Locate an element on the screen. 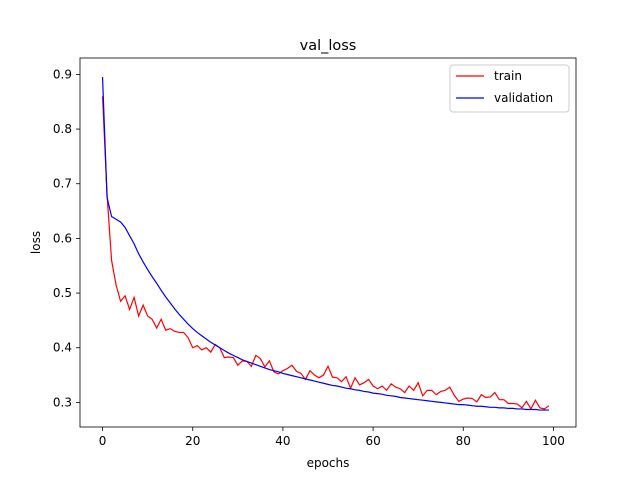 This screenshot has width=640, height=480. y-tick-label: 0.5 is located at coordinates (62, 293).